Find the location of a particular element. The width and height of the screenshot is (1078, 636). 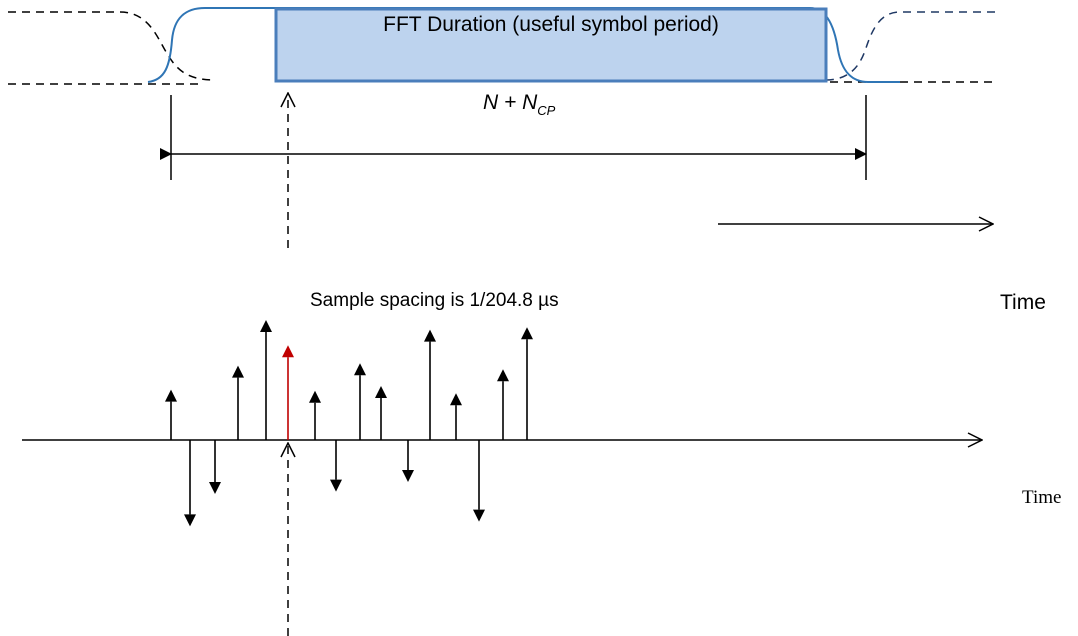

dashed-envelope is located at coordinates (501, 48).